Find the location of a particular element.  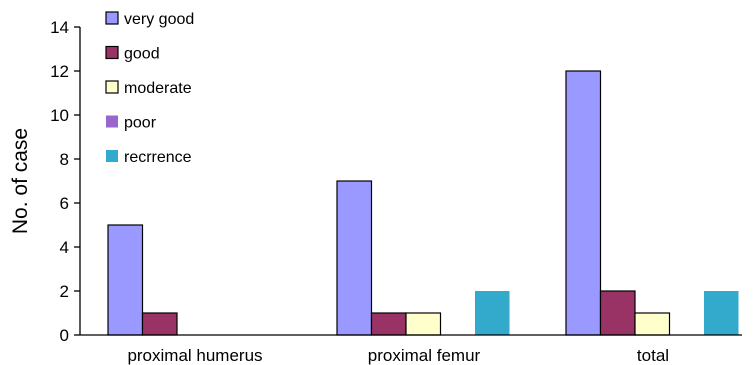

bar-moderate-total is located at coordinates (652, 324).